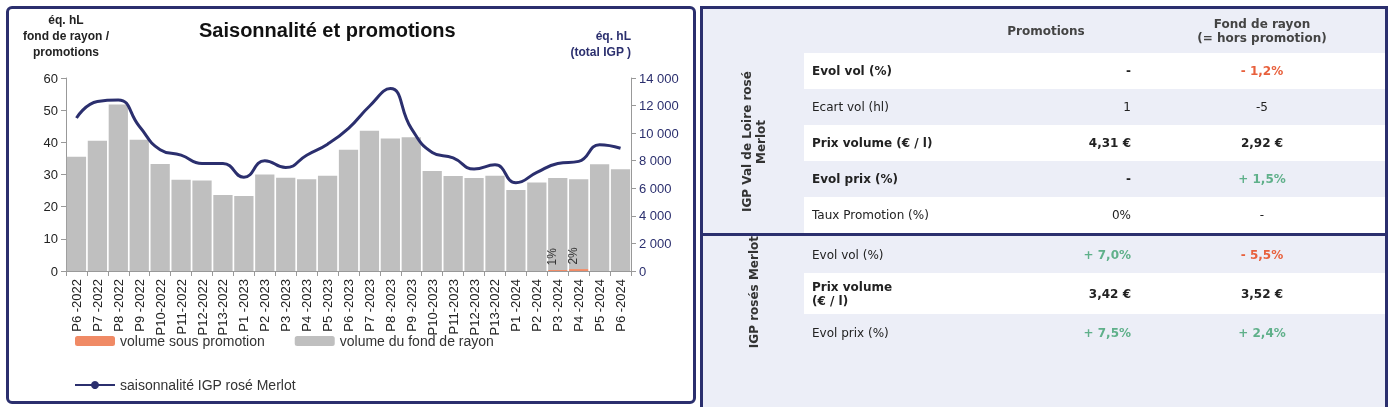 The image size is (1394, 407). I want to click on y2-tick-label: 0, so click(643, 271).